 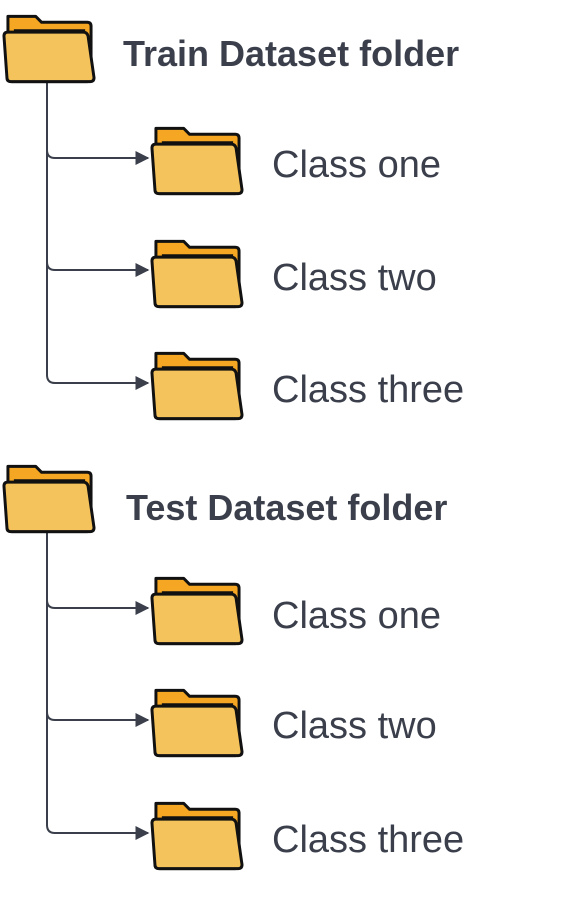 What do you see at coordinates (356, 165) in the screenshot?
I see `train-class-label-1: Class one` at bounding box center [356, 165].